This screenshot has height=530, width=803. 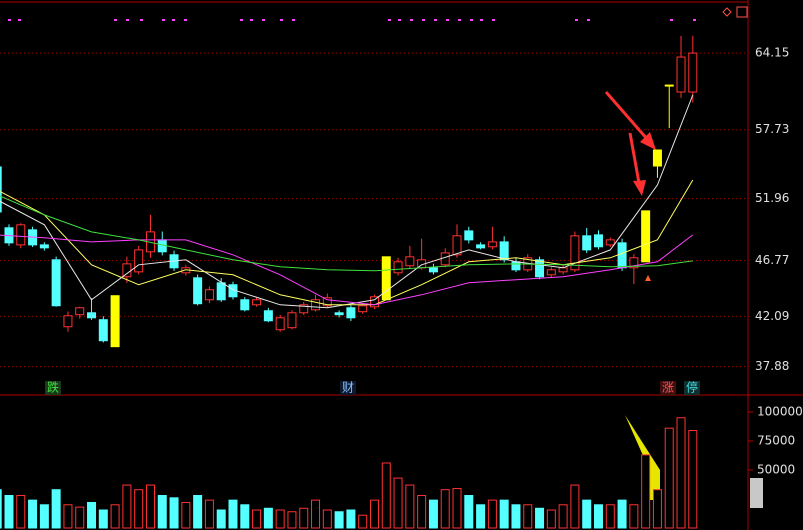 I want to click on annotation: 财, so click(x=348, y=388).